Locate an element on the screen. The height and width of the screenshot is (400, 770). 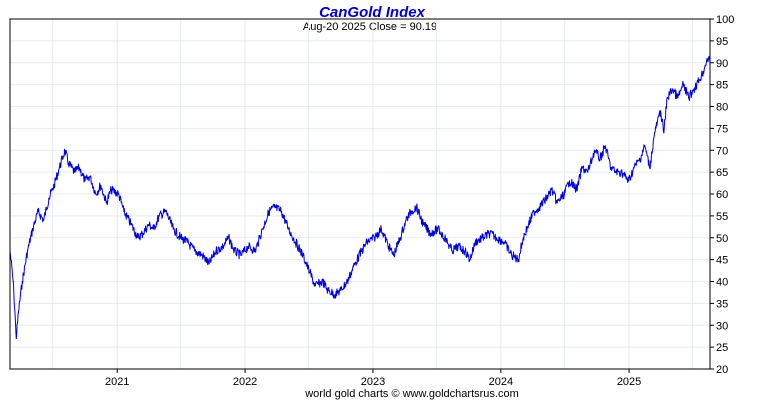
y-tick-label: 35 is located at coordinates (722, 304).